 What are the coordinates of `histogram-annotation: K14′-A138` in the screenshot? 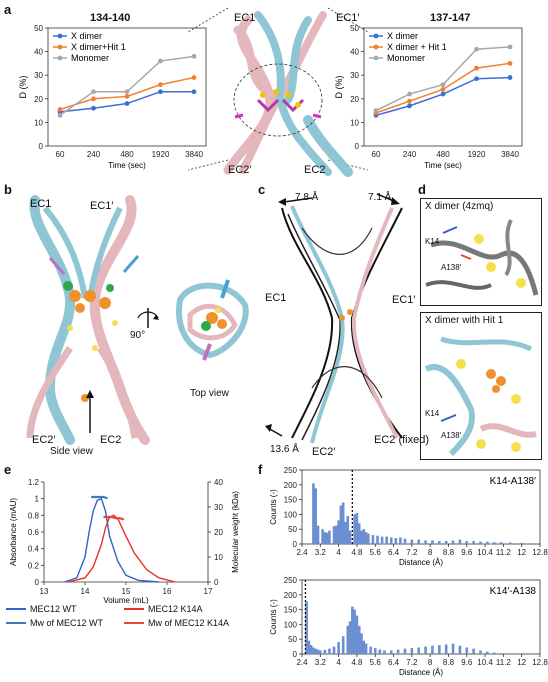 It's located at (513, 591).